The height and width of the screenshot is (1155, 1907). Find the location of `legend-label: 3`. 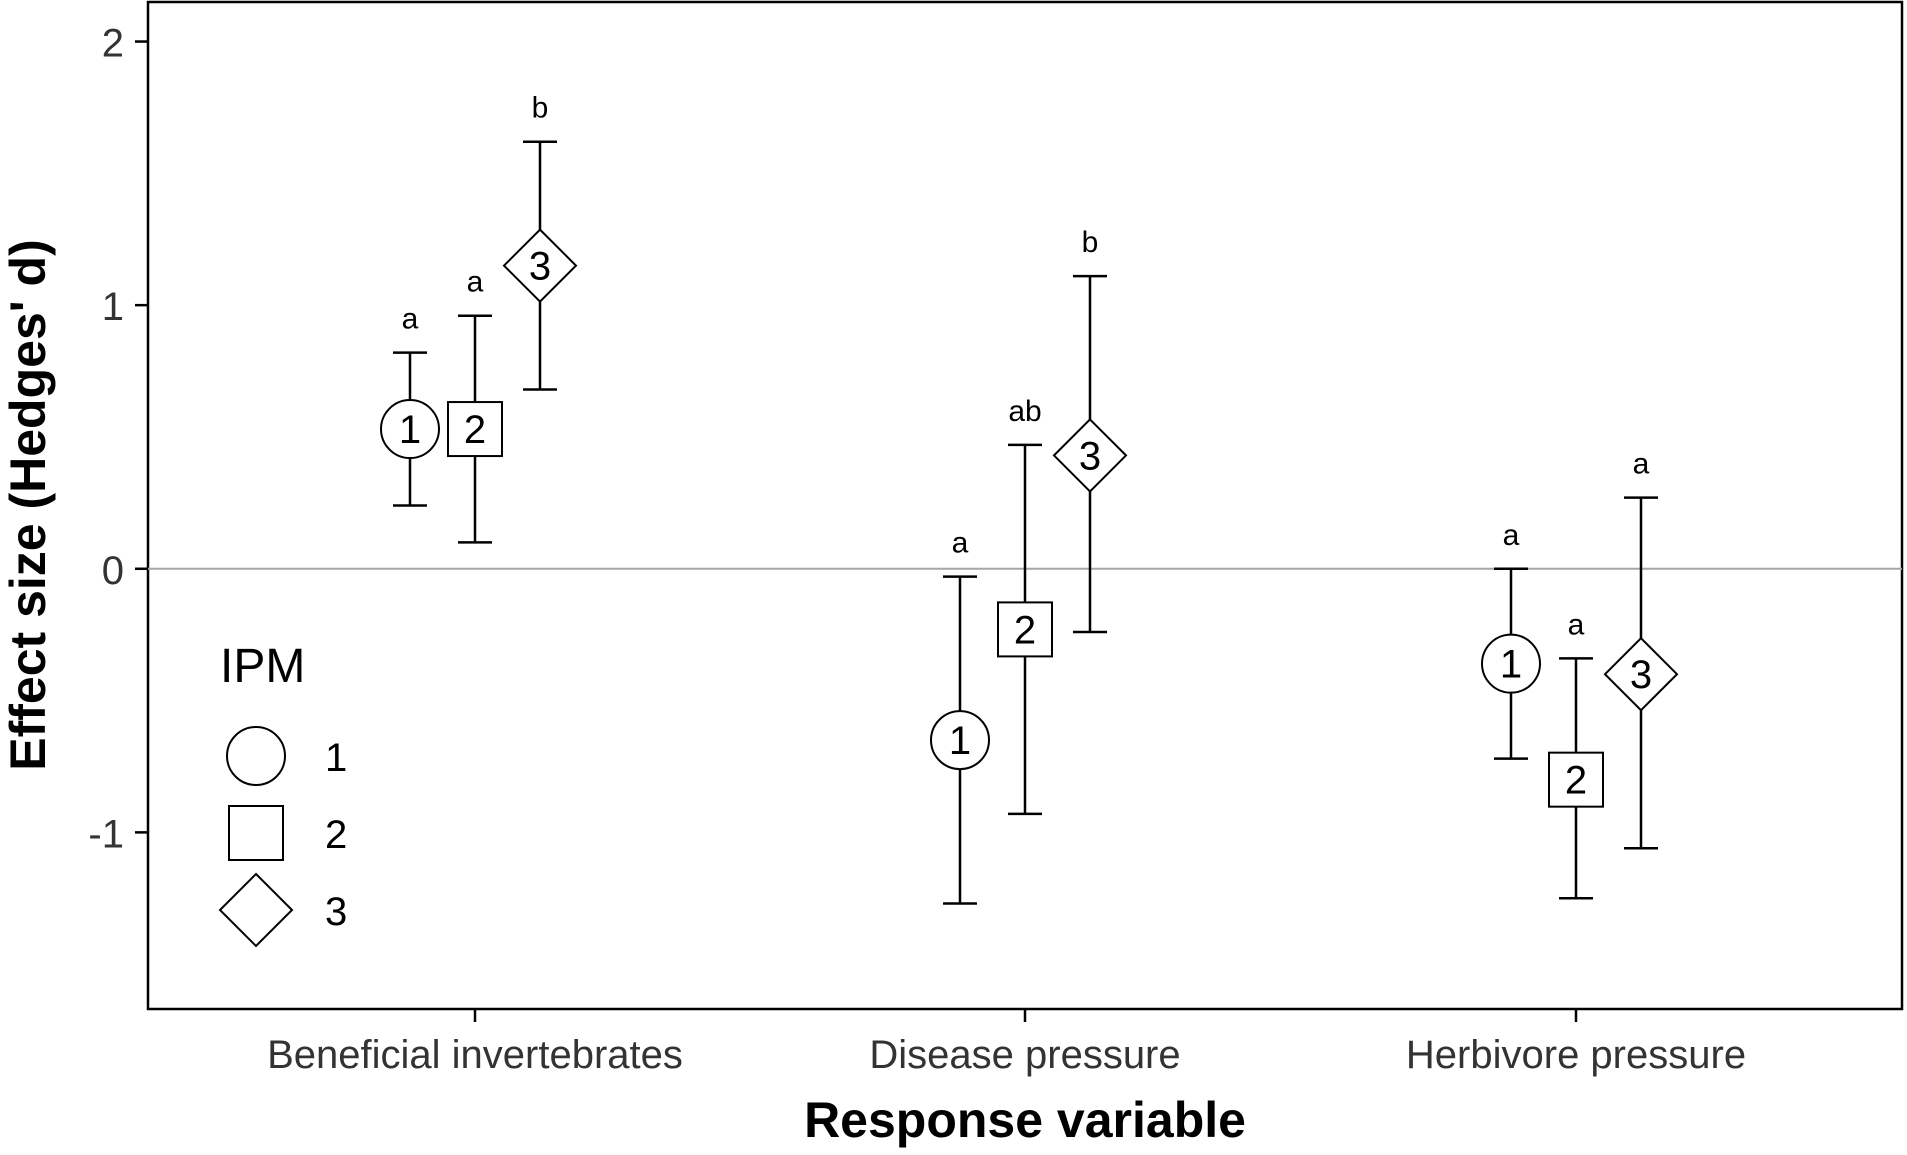

legend-label: 3 is located at coordinates (336, 912).